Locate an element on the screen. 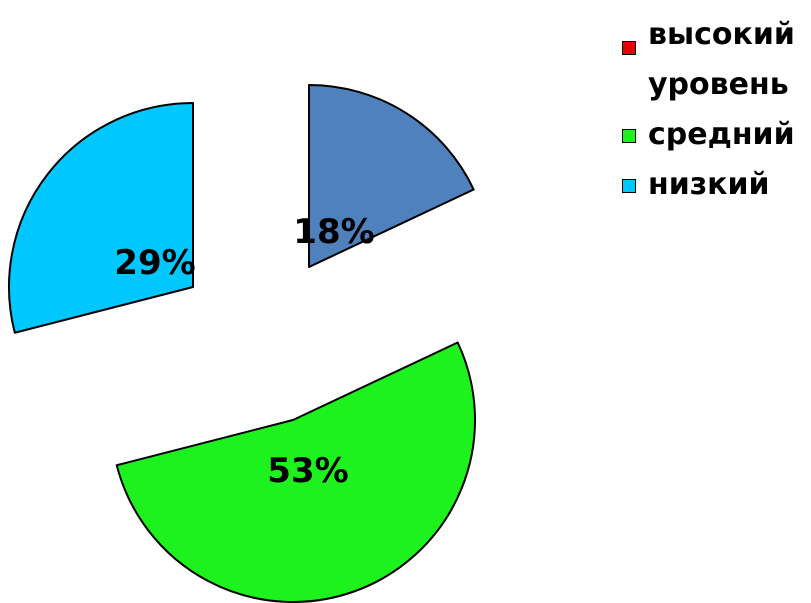 This screenshot has height=603, width=811. legend-item-vysokiy: высокий уровень is located at coordinates (715, 60).